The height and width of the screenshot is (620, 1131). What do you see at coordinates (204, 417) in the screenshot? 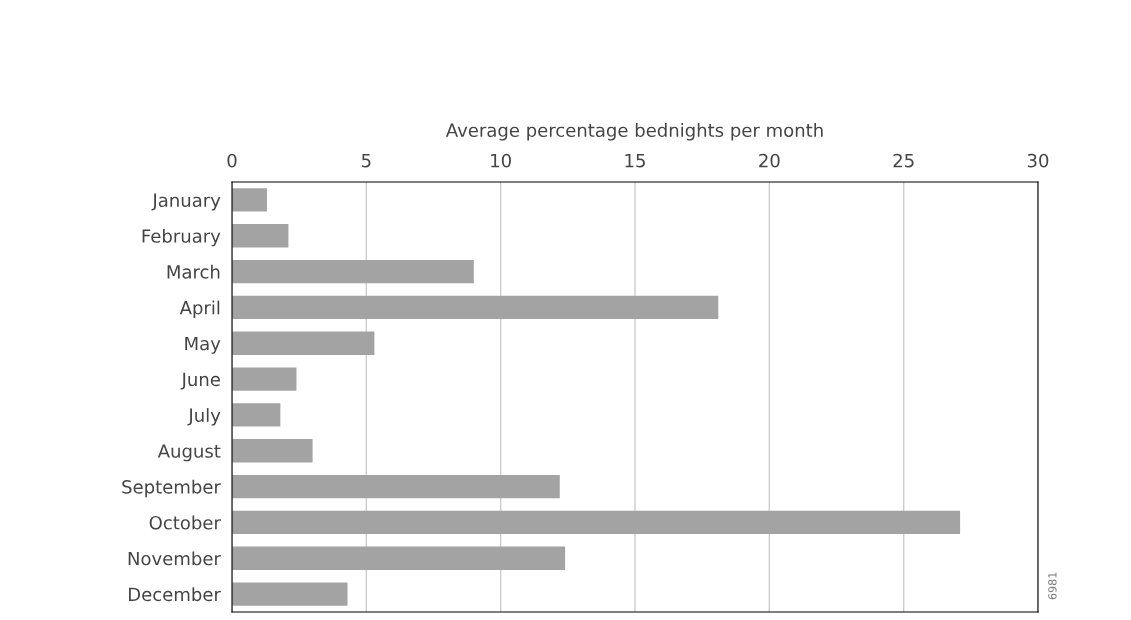
I see `y-tick-label: July` at bounding box center [204, 417].